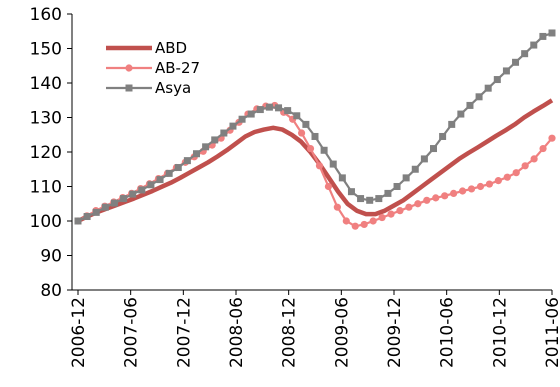 This screenshot has height=387, width=560. What do you see at coordinates (46, 84) in the screenshot?
I see `y-tick-label: 140` at bounding box center [46, 84].